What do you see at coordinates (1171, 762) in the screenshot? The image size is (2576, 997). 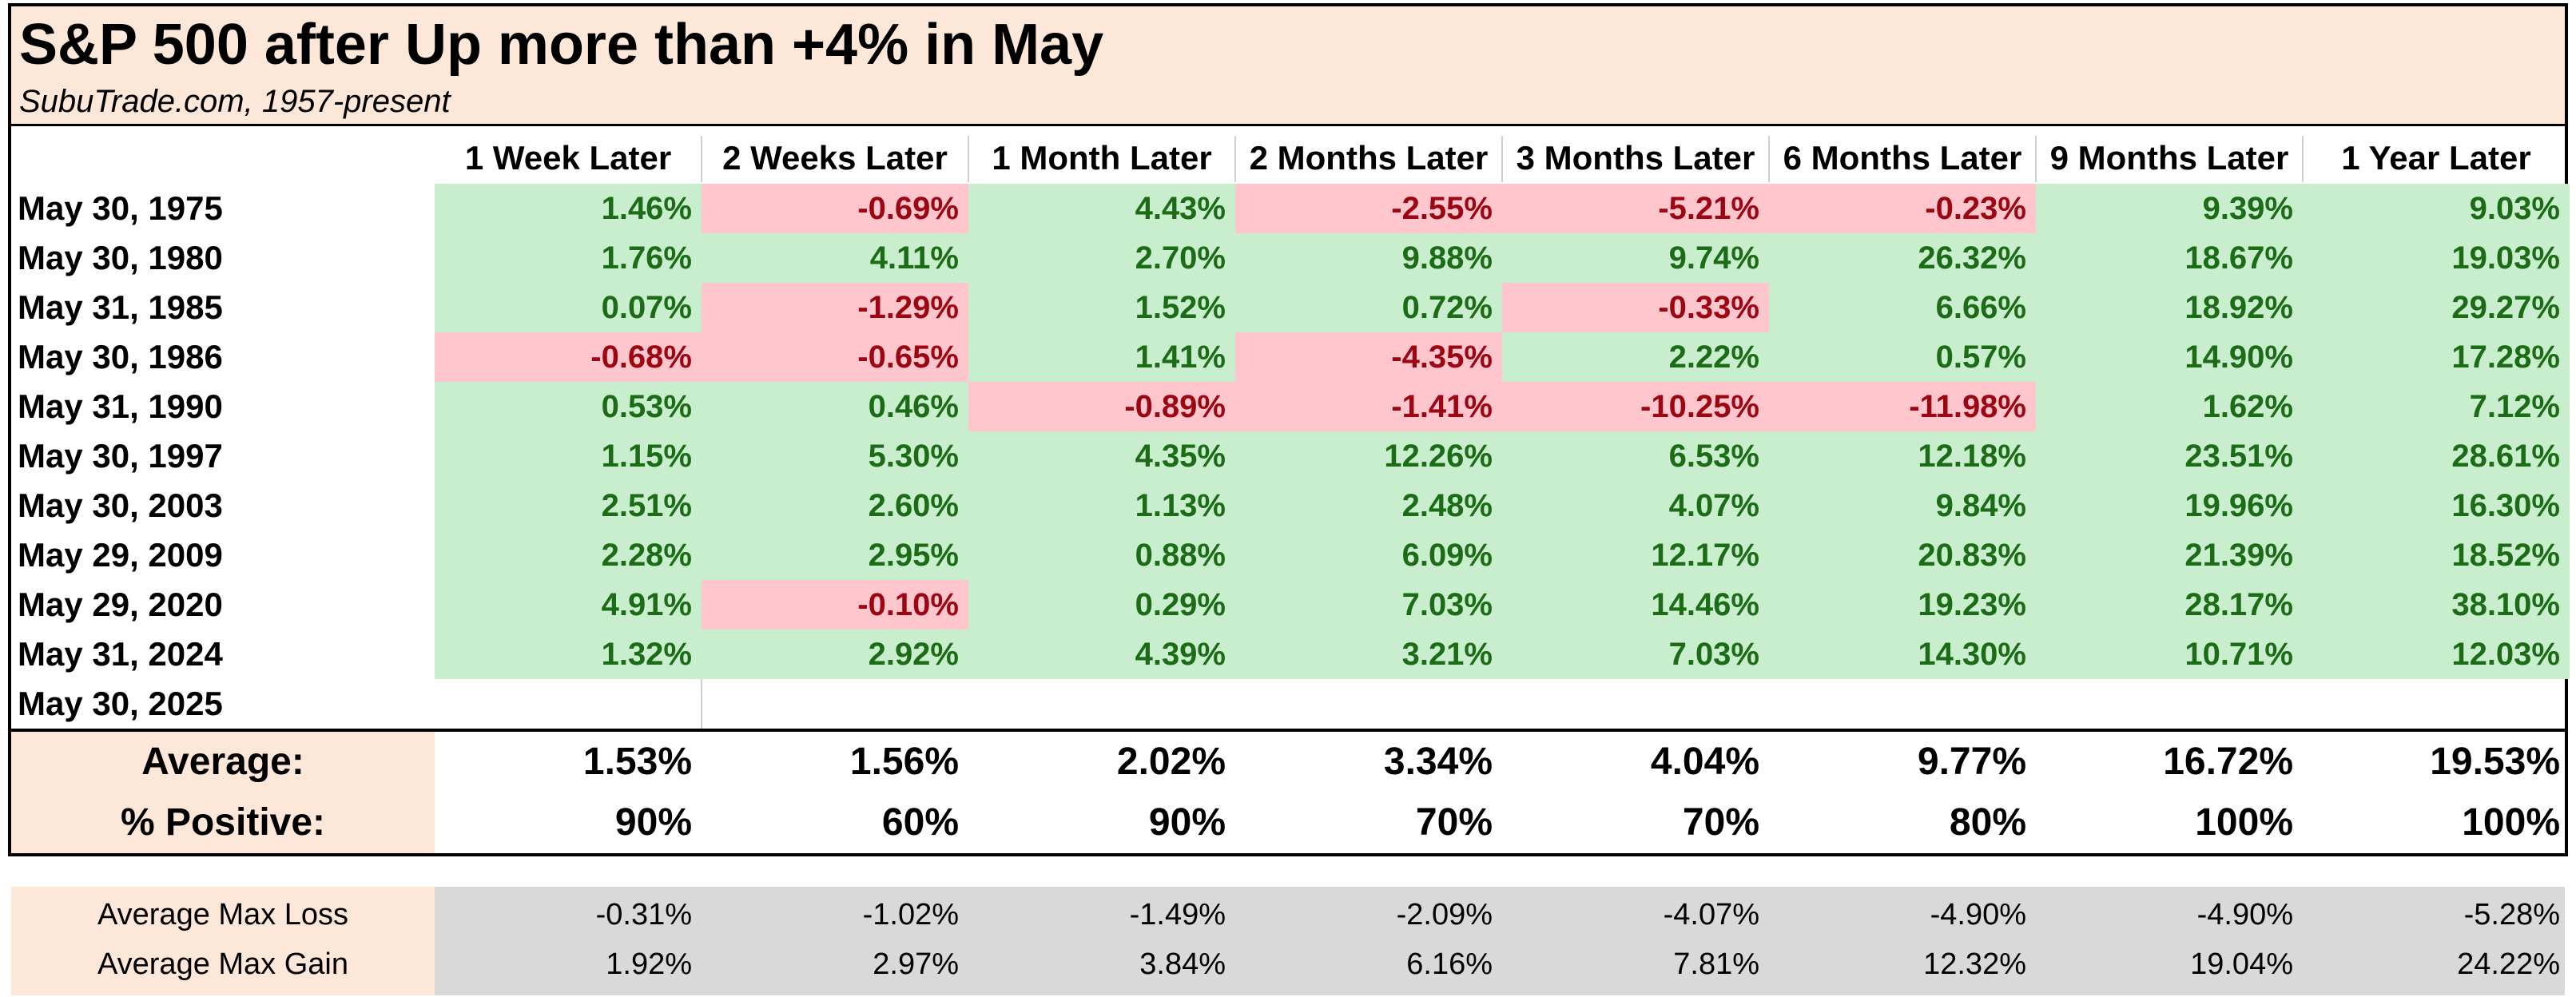 I see `summary-value: 2.02%` at bounding box center [1171, 762].